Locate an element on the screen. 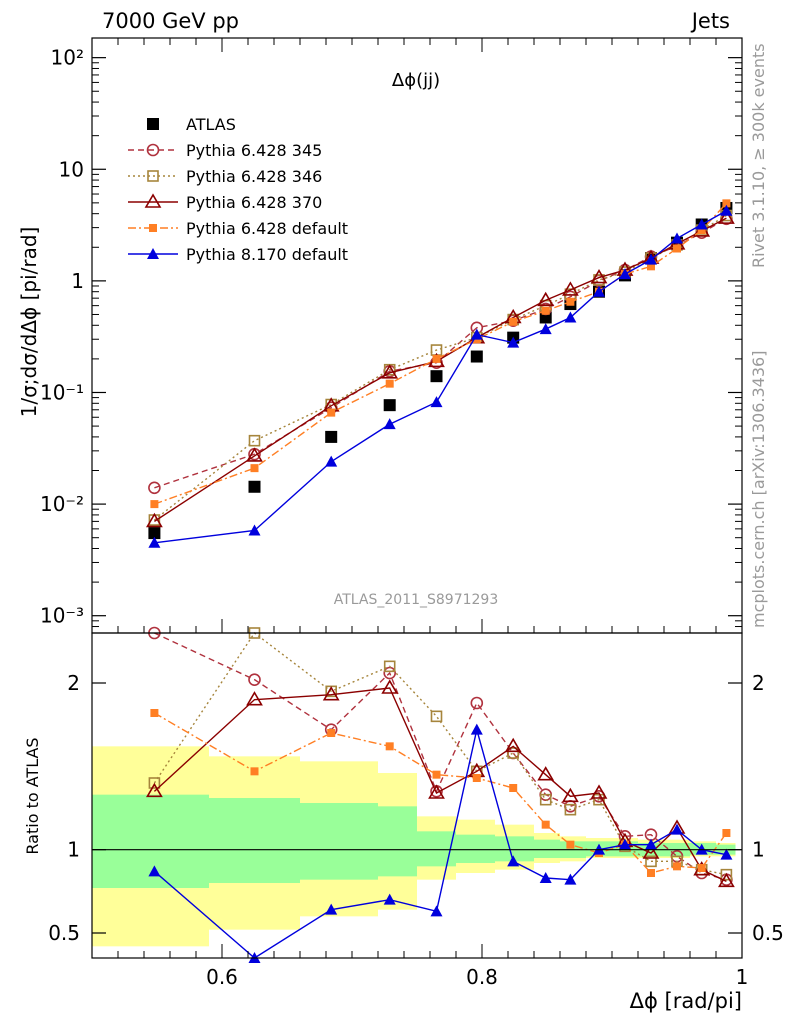 This screenshot has width=786, height=1024. main-y-tick-label: 10⁻² is located at coordinates (62, 504).